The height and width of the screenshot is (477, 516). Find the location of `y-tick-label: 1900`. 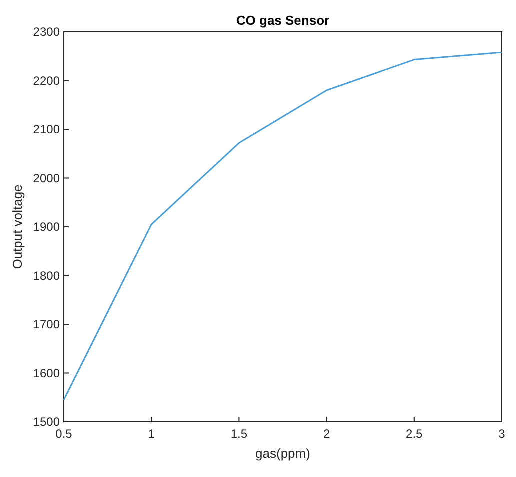

y-tick-label: 1900 is located at coordinates (46, 227).